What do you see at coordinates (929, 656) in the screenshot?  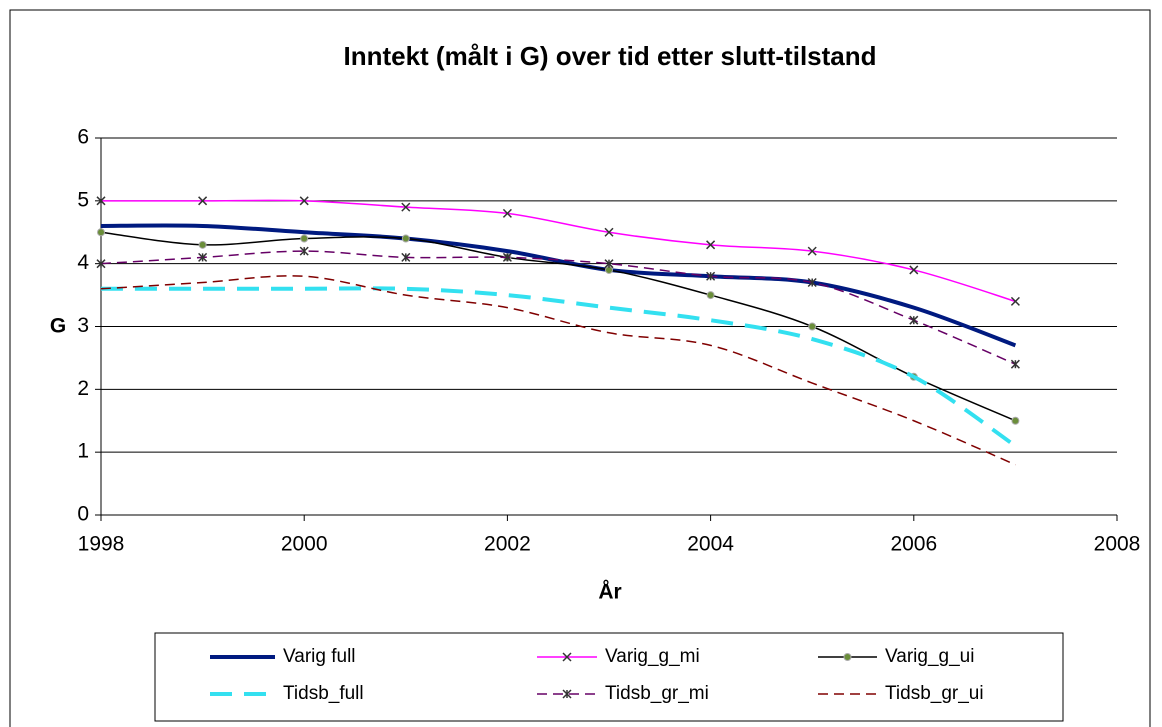 I see `legend-label: Varig_g_ui` at bounding box center [929, 656].